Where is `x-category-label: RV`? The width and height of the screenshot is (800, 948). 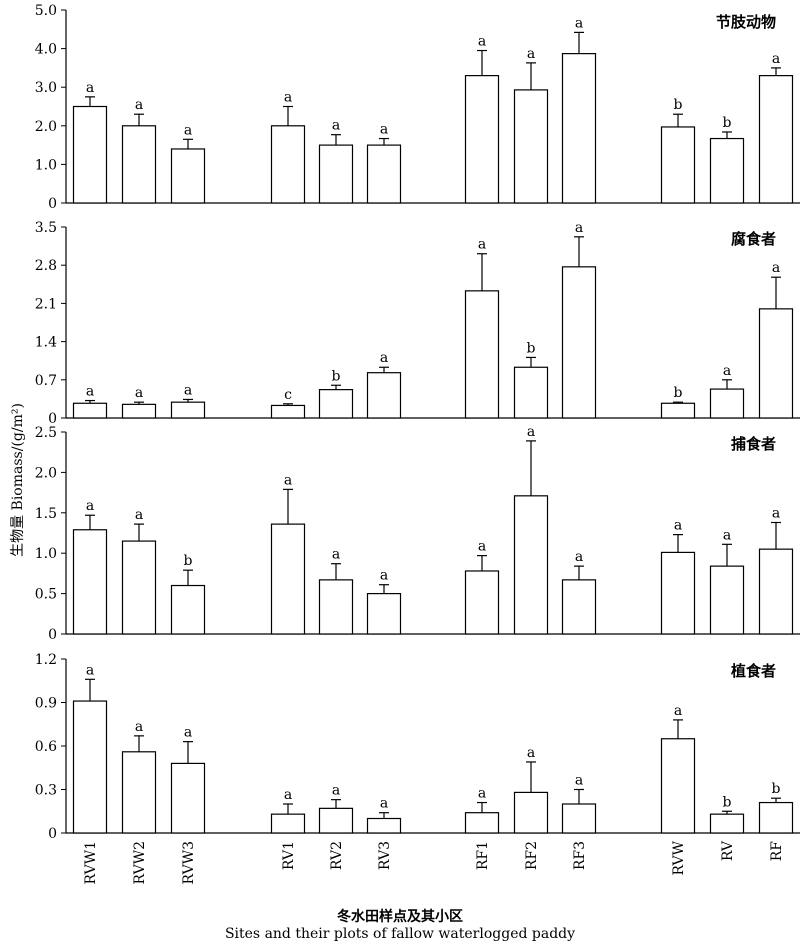 x-category-label: RV is located at coordinates (728, 850).